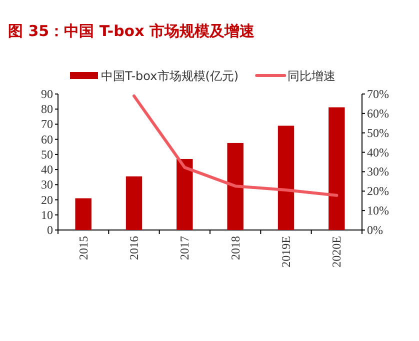 The image size is (419, 341). I want to click on y-tick-label: 90, so click(47, 94).